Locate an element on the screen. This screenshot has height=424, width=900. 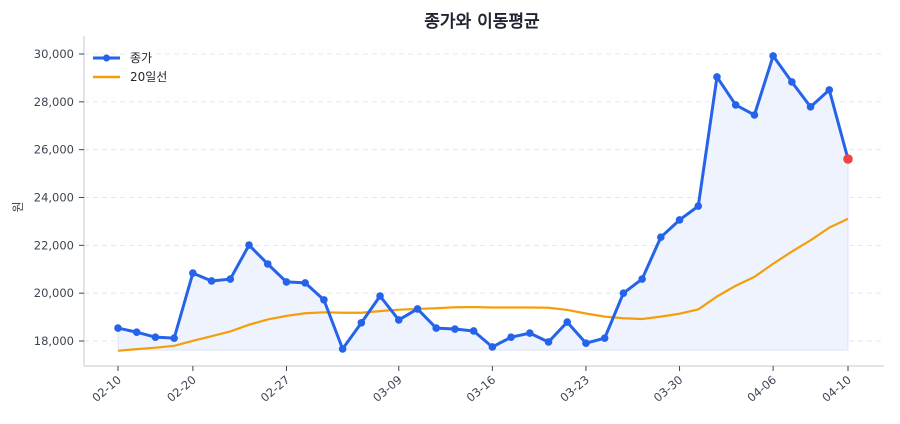
x-tick-label: 03-23 is located at coordinates (574, 389).